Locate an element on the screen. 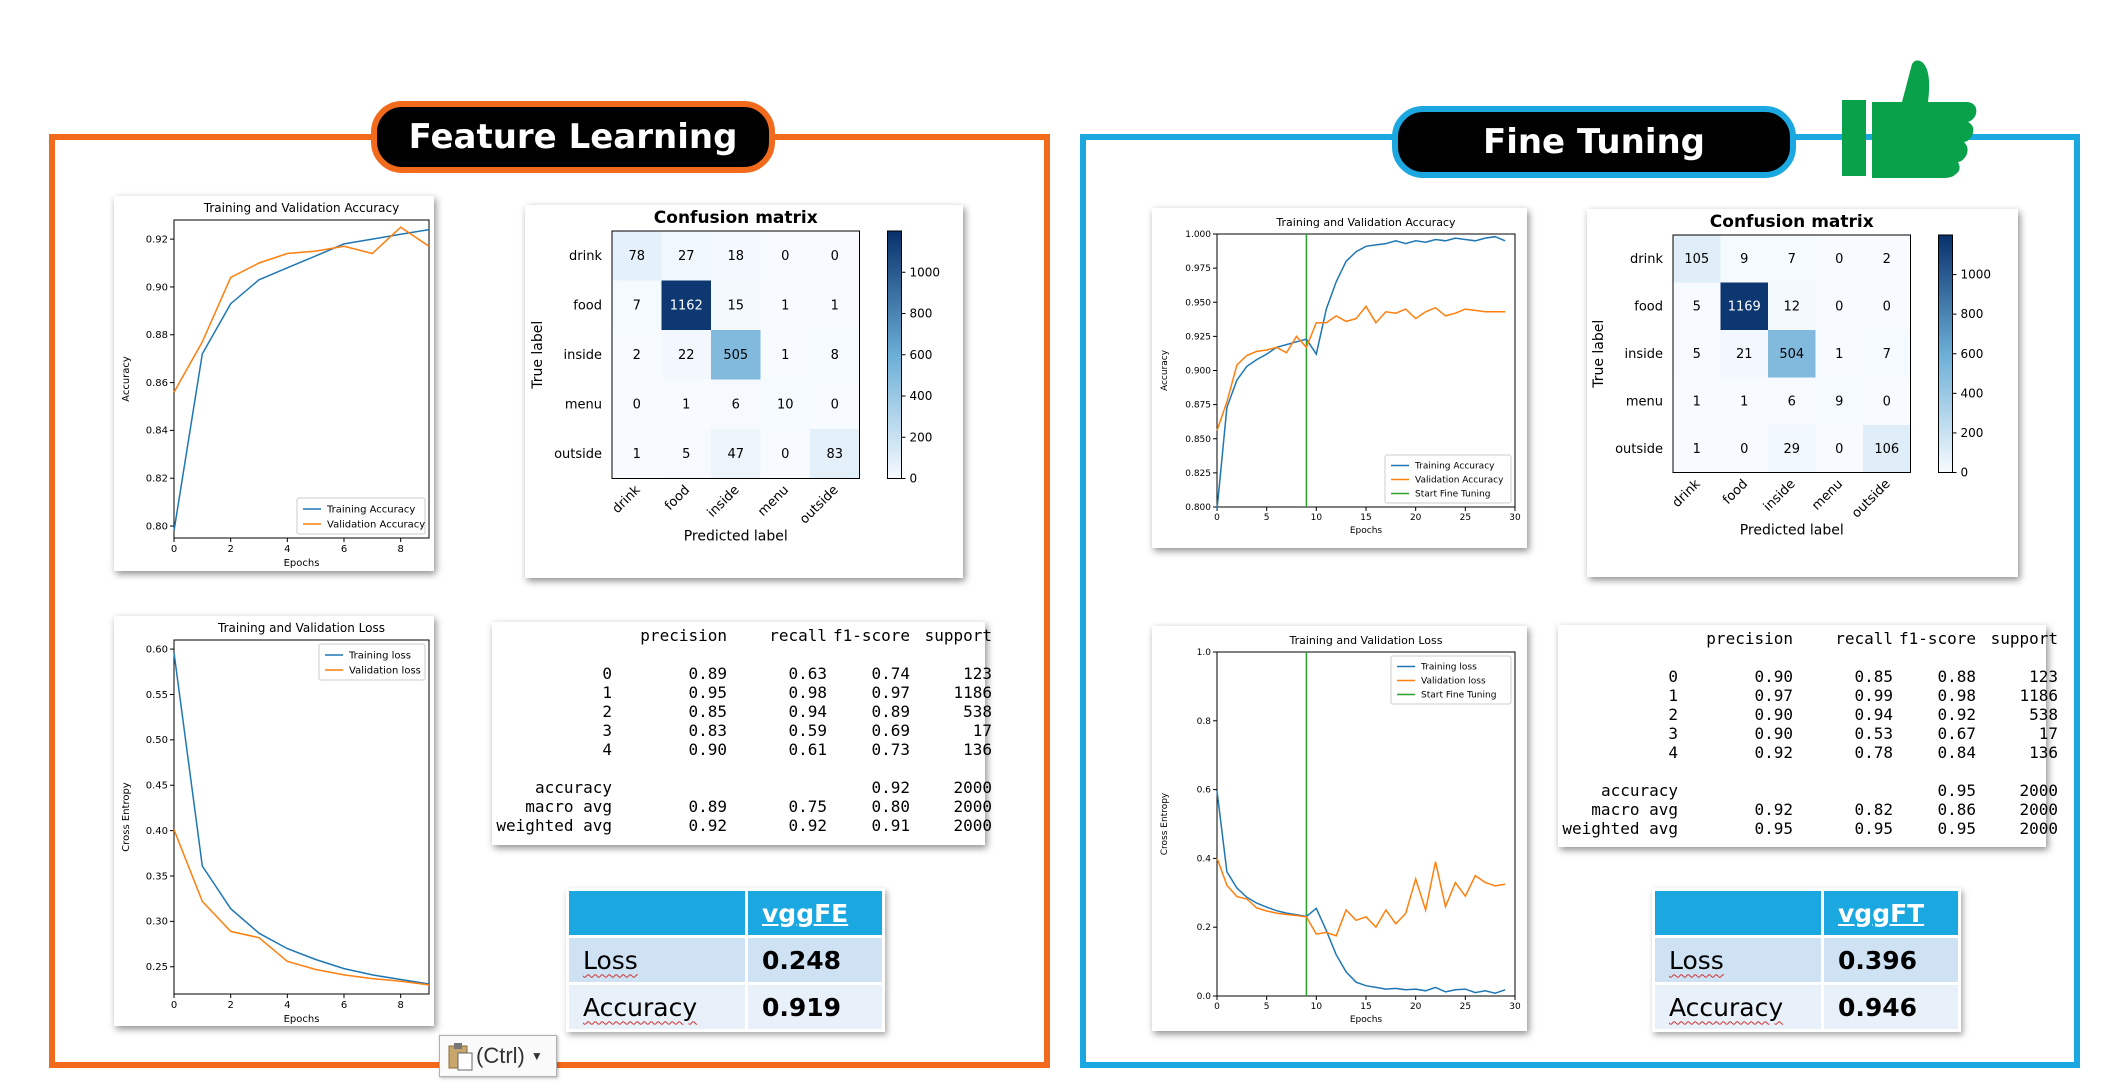 The width and height of the screenshot is (2118, 1092). report-row-label: weighted avg is located at coordinates (554, 825).